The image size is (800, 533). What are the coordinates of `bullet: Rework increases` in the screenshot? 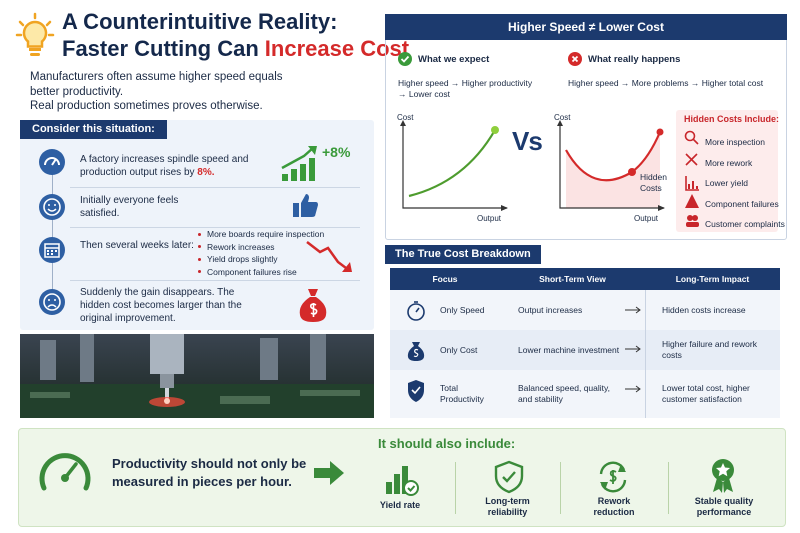 It's located at (268, 247).